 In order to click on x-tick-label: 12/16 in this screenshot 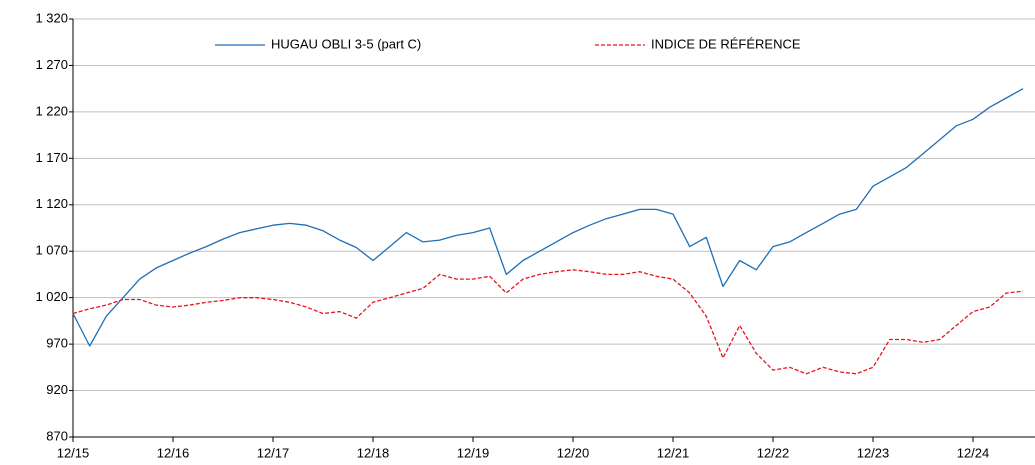, I will do `click(173, 452)`.